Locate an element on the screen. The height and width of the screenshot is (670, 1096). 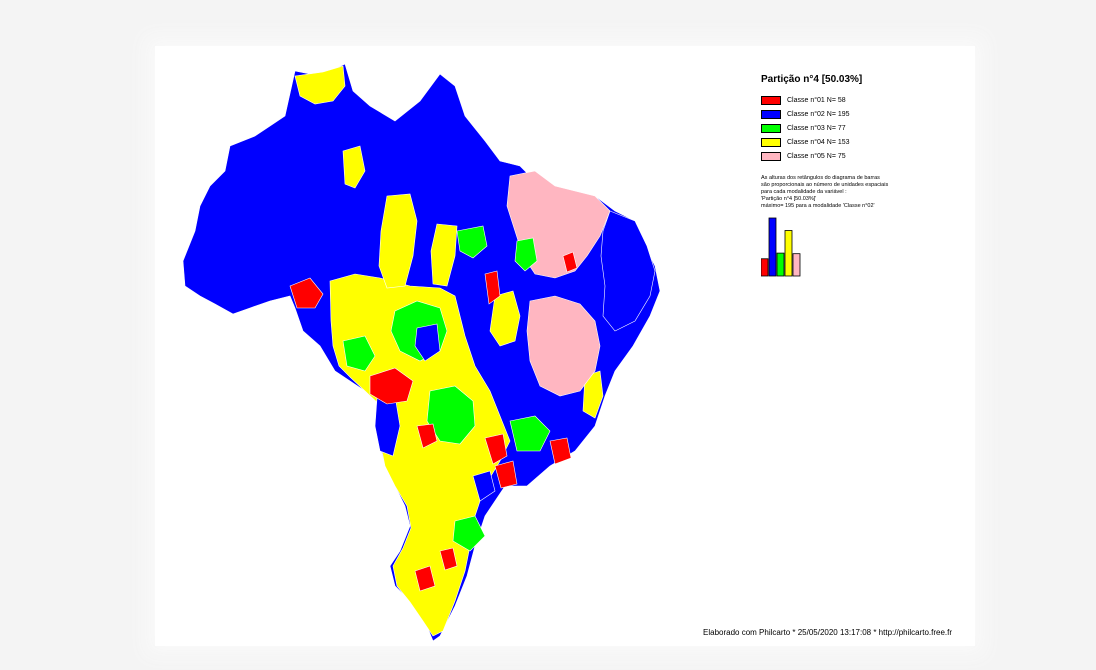
region-southeast-red1 is located at coordinates (560, 451).